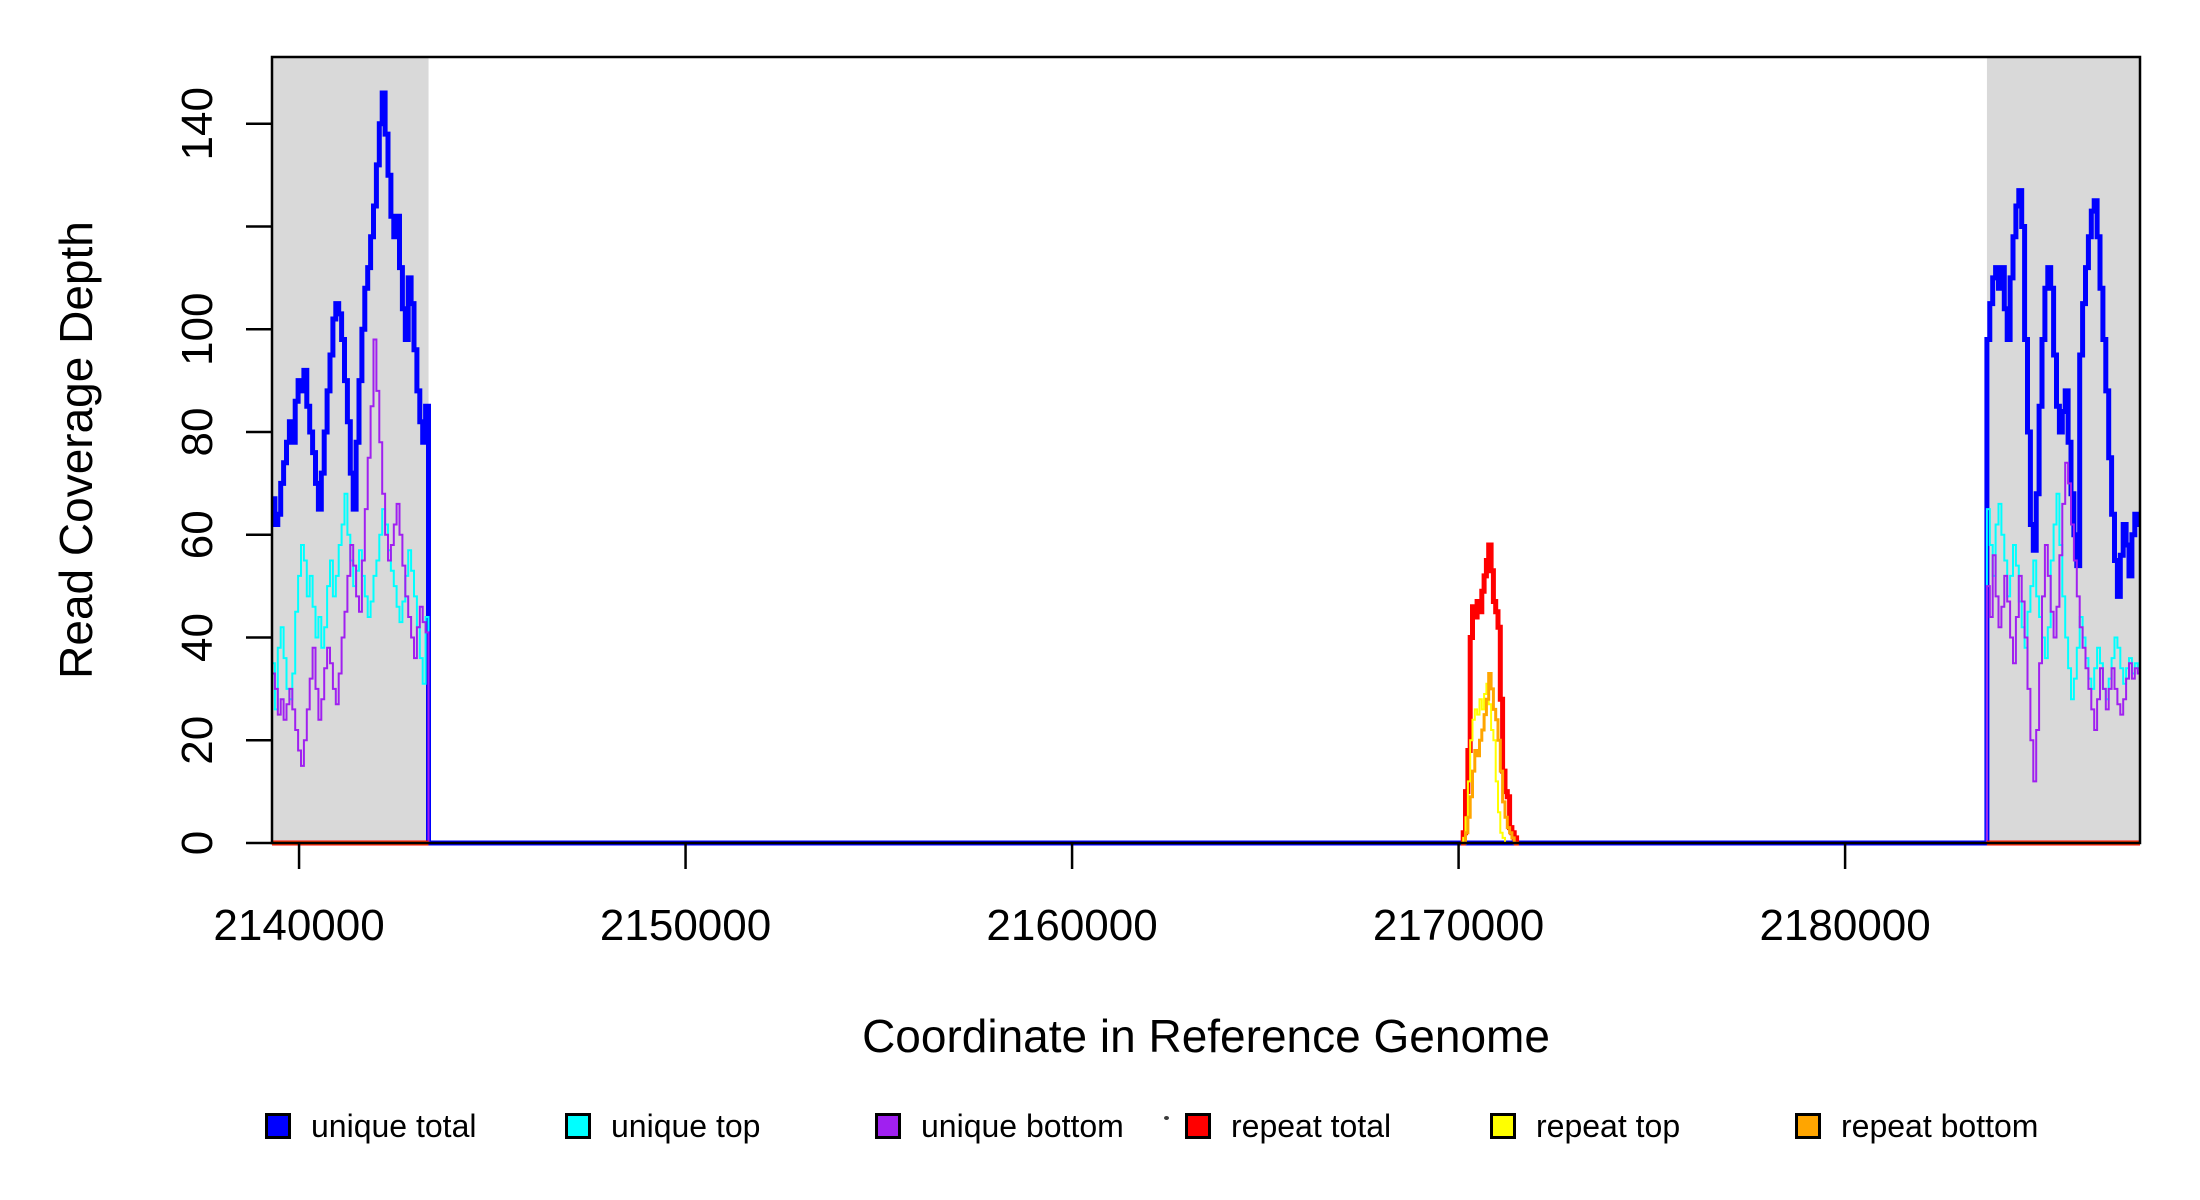 This screenshot has height=1200, width=2200. I want to click on legend-swatch-unique-bottom, so click(888, 1126).